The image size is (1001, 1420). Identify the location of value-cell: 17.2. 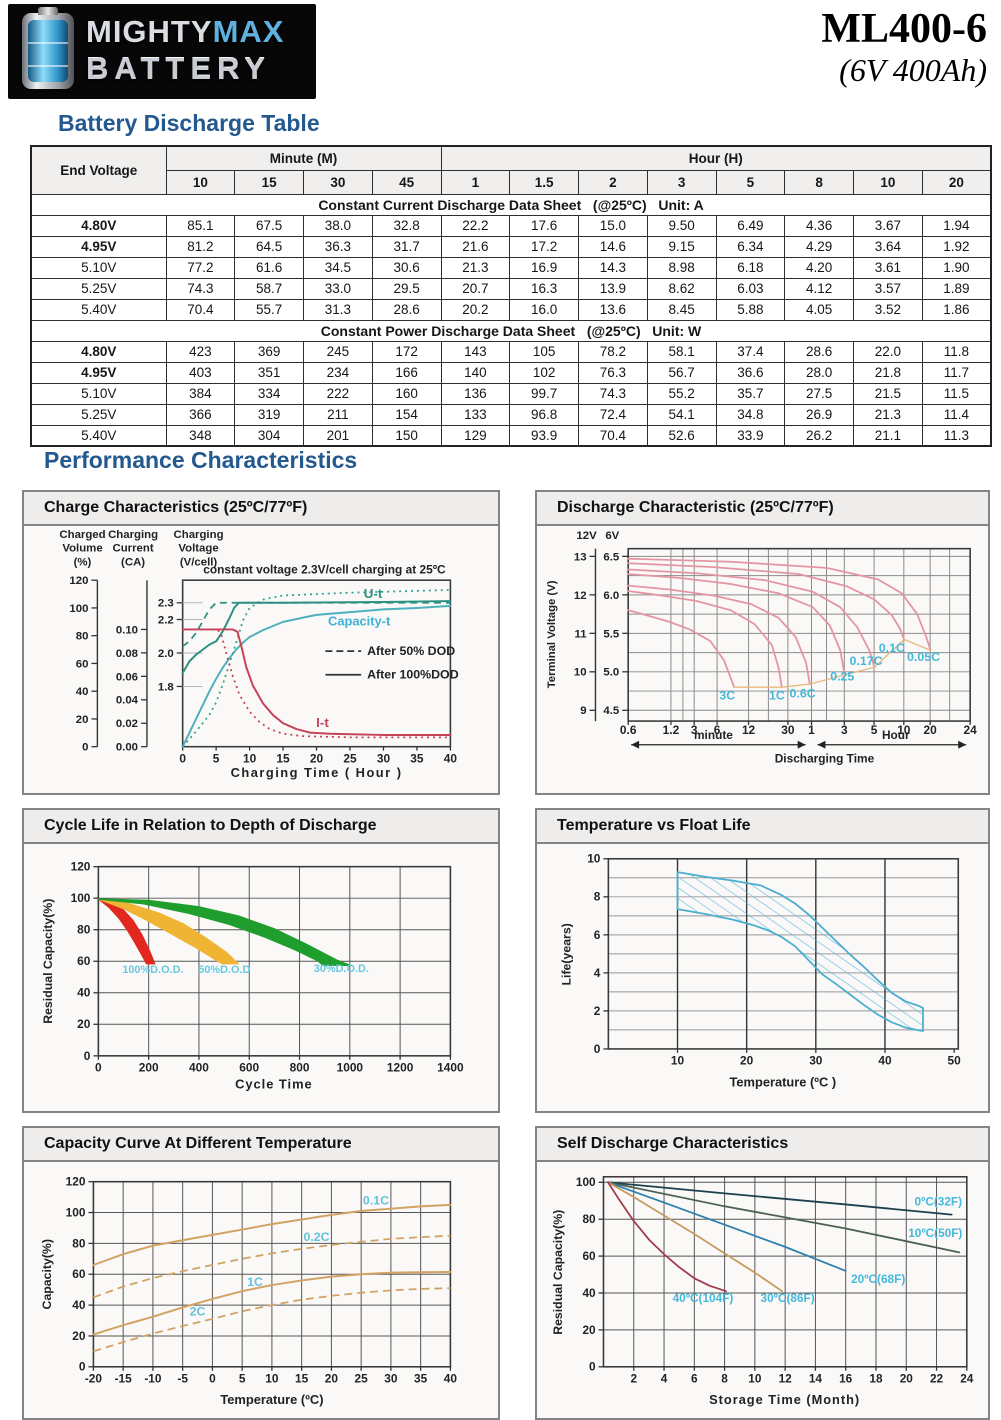
(544, 246).